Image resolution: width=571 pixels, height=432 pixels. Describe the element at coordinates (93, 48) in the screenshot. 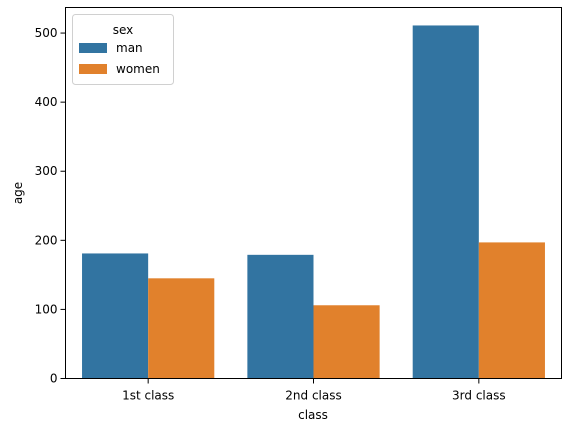

I see `legend-swatch-man` at that location.